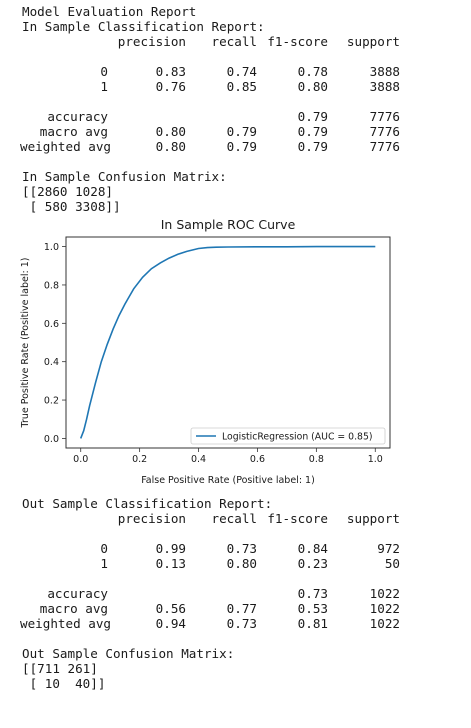 Image resolution: width=471 pixels, height=728 pixels. Describe the element at coordinates (170, 563) in the screenshot. I see `row-precision: 0.13` at that location.